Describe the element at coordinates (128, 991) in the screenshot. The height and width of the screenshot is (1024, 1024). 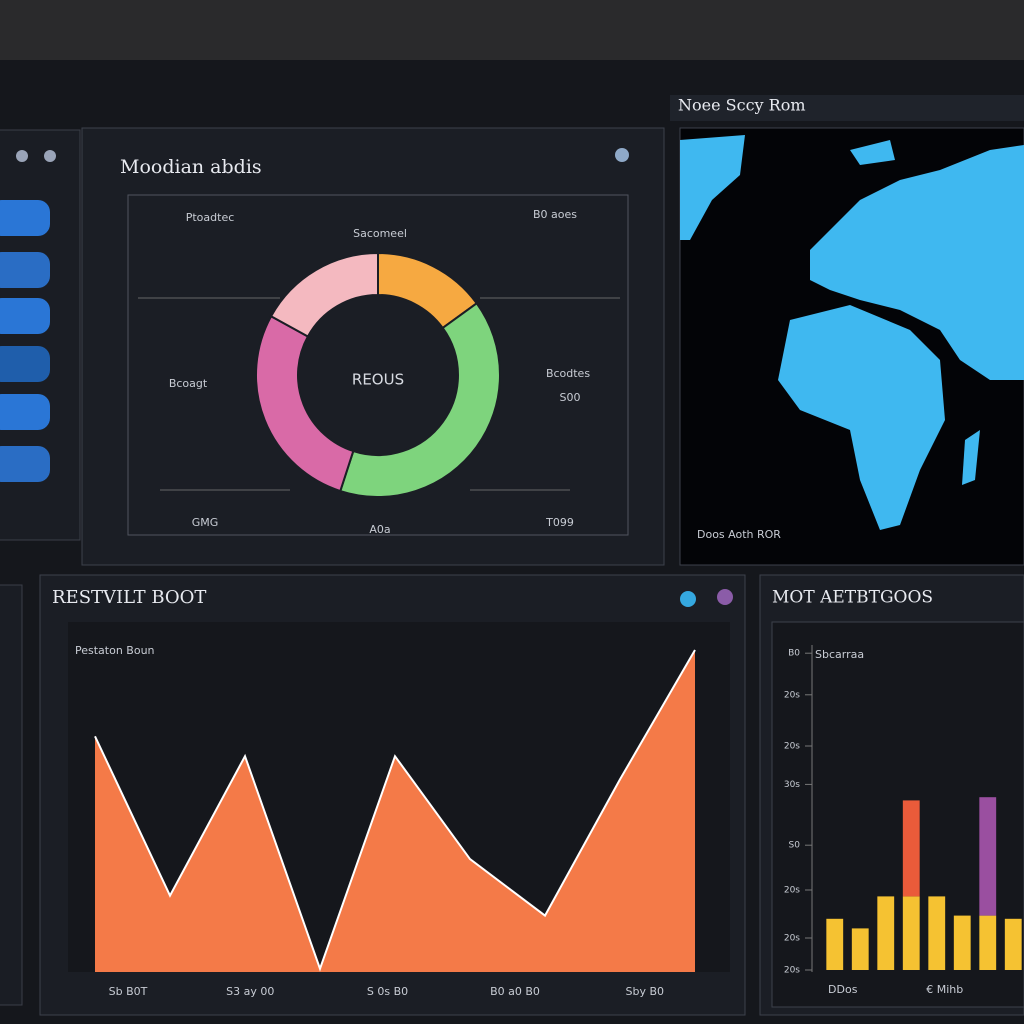
I see `x-tick-label: Sb B0T` at that location.